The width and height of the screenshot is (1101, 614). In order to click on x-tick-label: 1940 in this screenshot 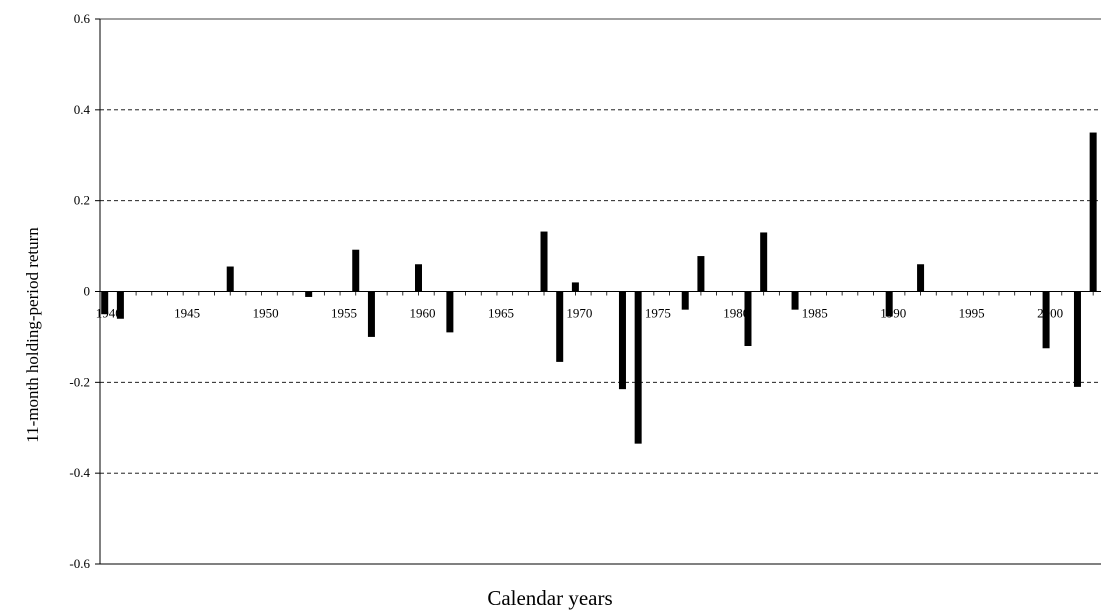, I will do `click(109, 313)`.